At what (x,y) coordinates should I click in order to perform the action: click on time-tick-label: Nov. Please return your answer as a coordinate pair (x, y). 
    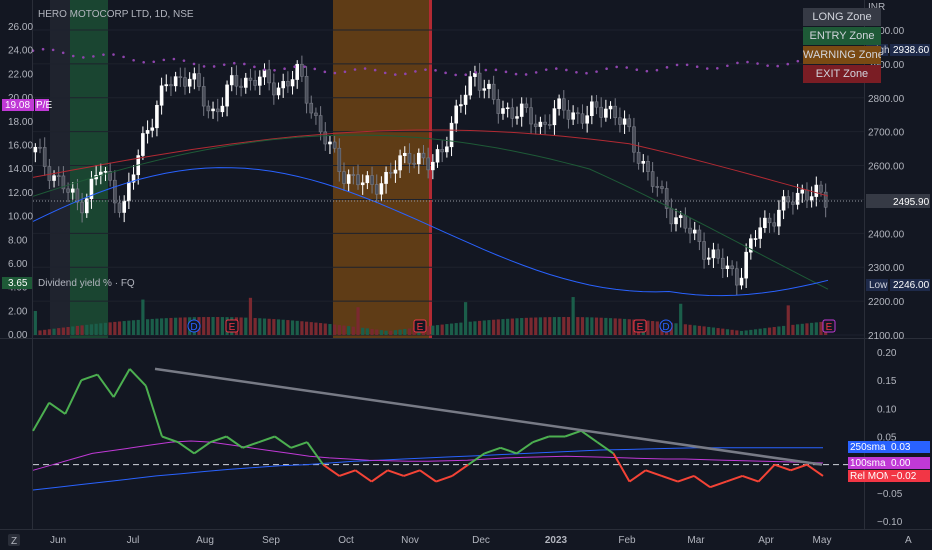
    Looking at the image, I should click on (410, 540).